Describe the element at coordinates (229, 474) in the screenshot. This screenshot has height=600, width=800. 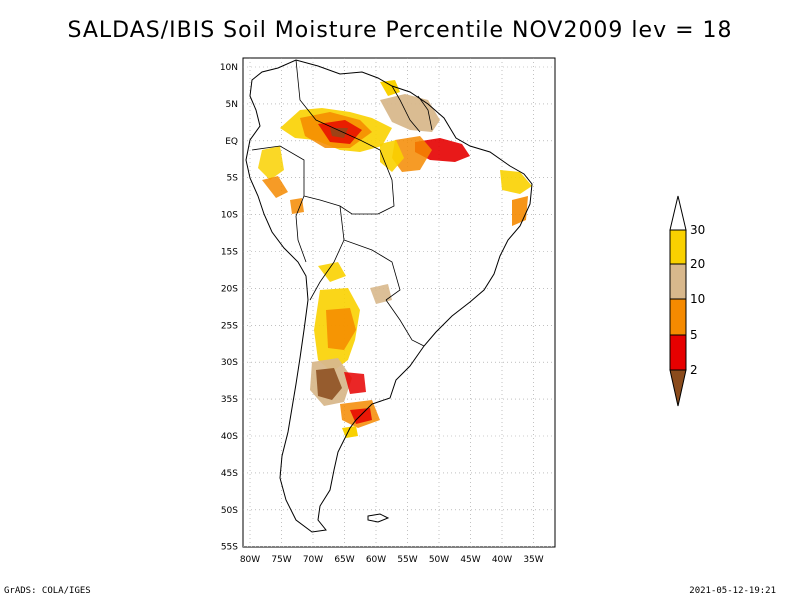
I see `lat-label: 45S` at that location.